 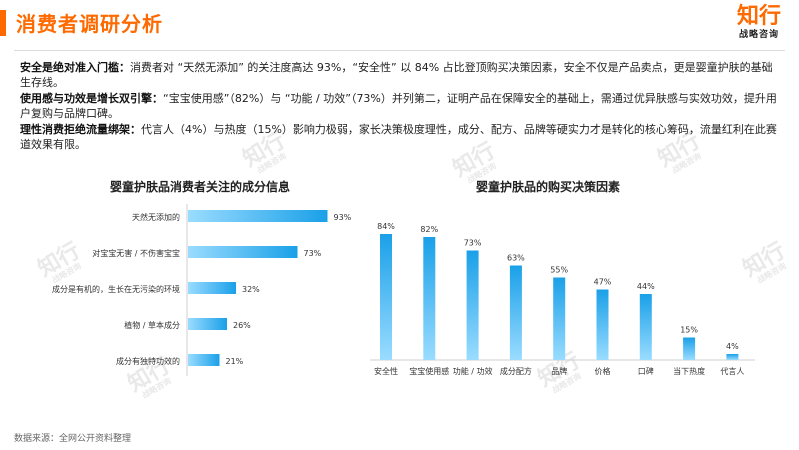 I want to click on ingredient-category-label: 植物 / 草本成分, so click(x=152, y=325).